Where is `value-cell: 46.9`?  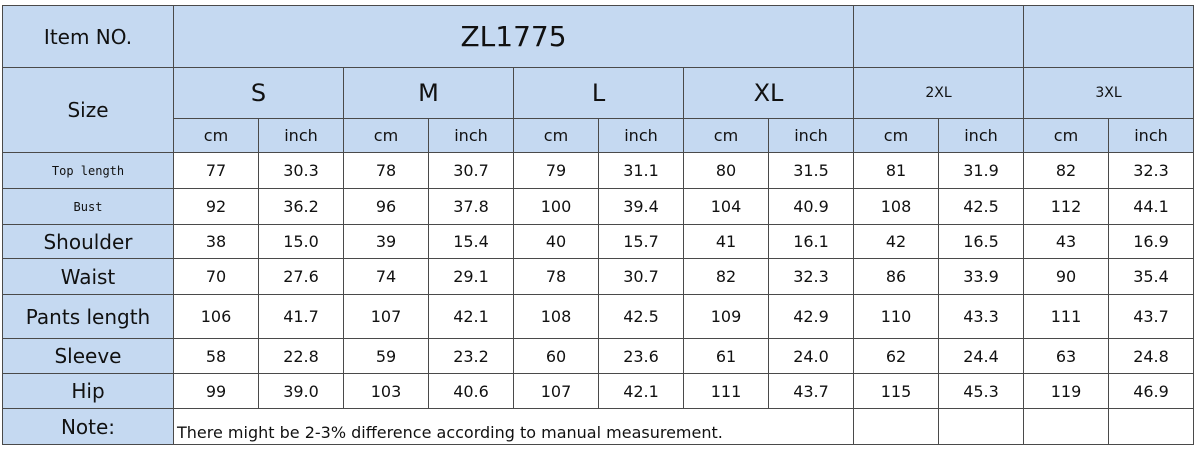 value-cell: 46.9 is located at coordinates (1151, 391).